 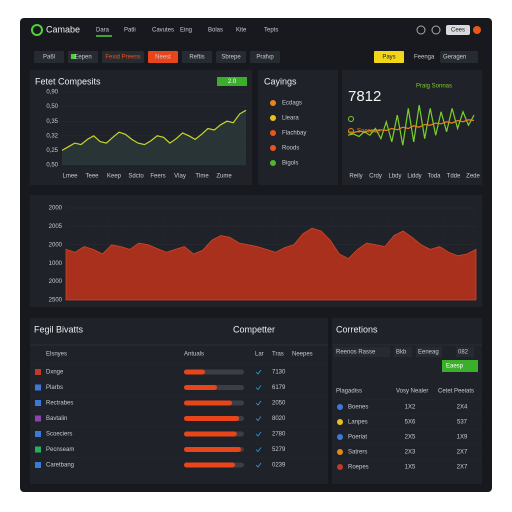 I want to click on tab-label: Fexid Preens, so click(x=122, y=58).